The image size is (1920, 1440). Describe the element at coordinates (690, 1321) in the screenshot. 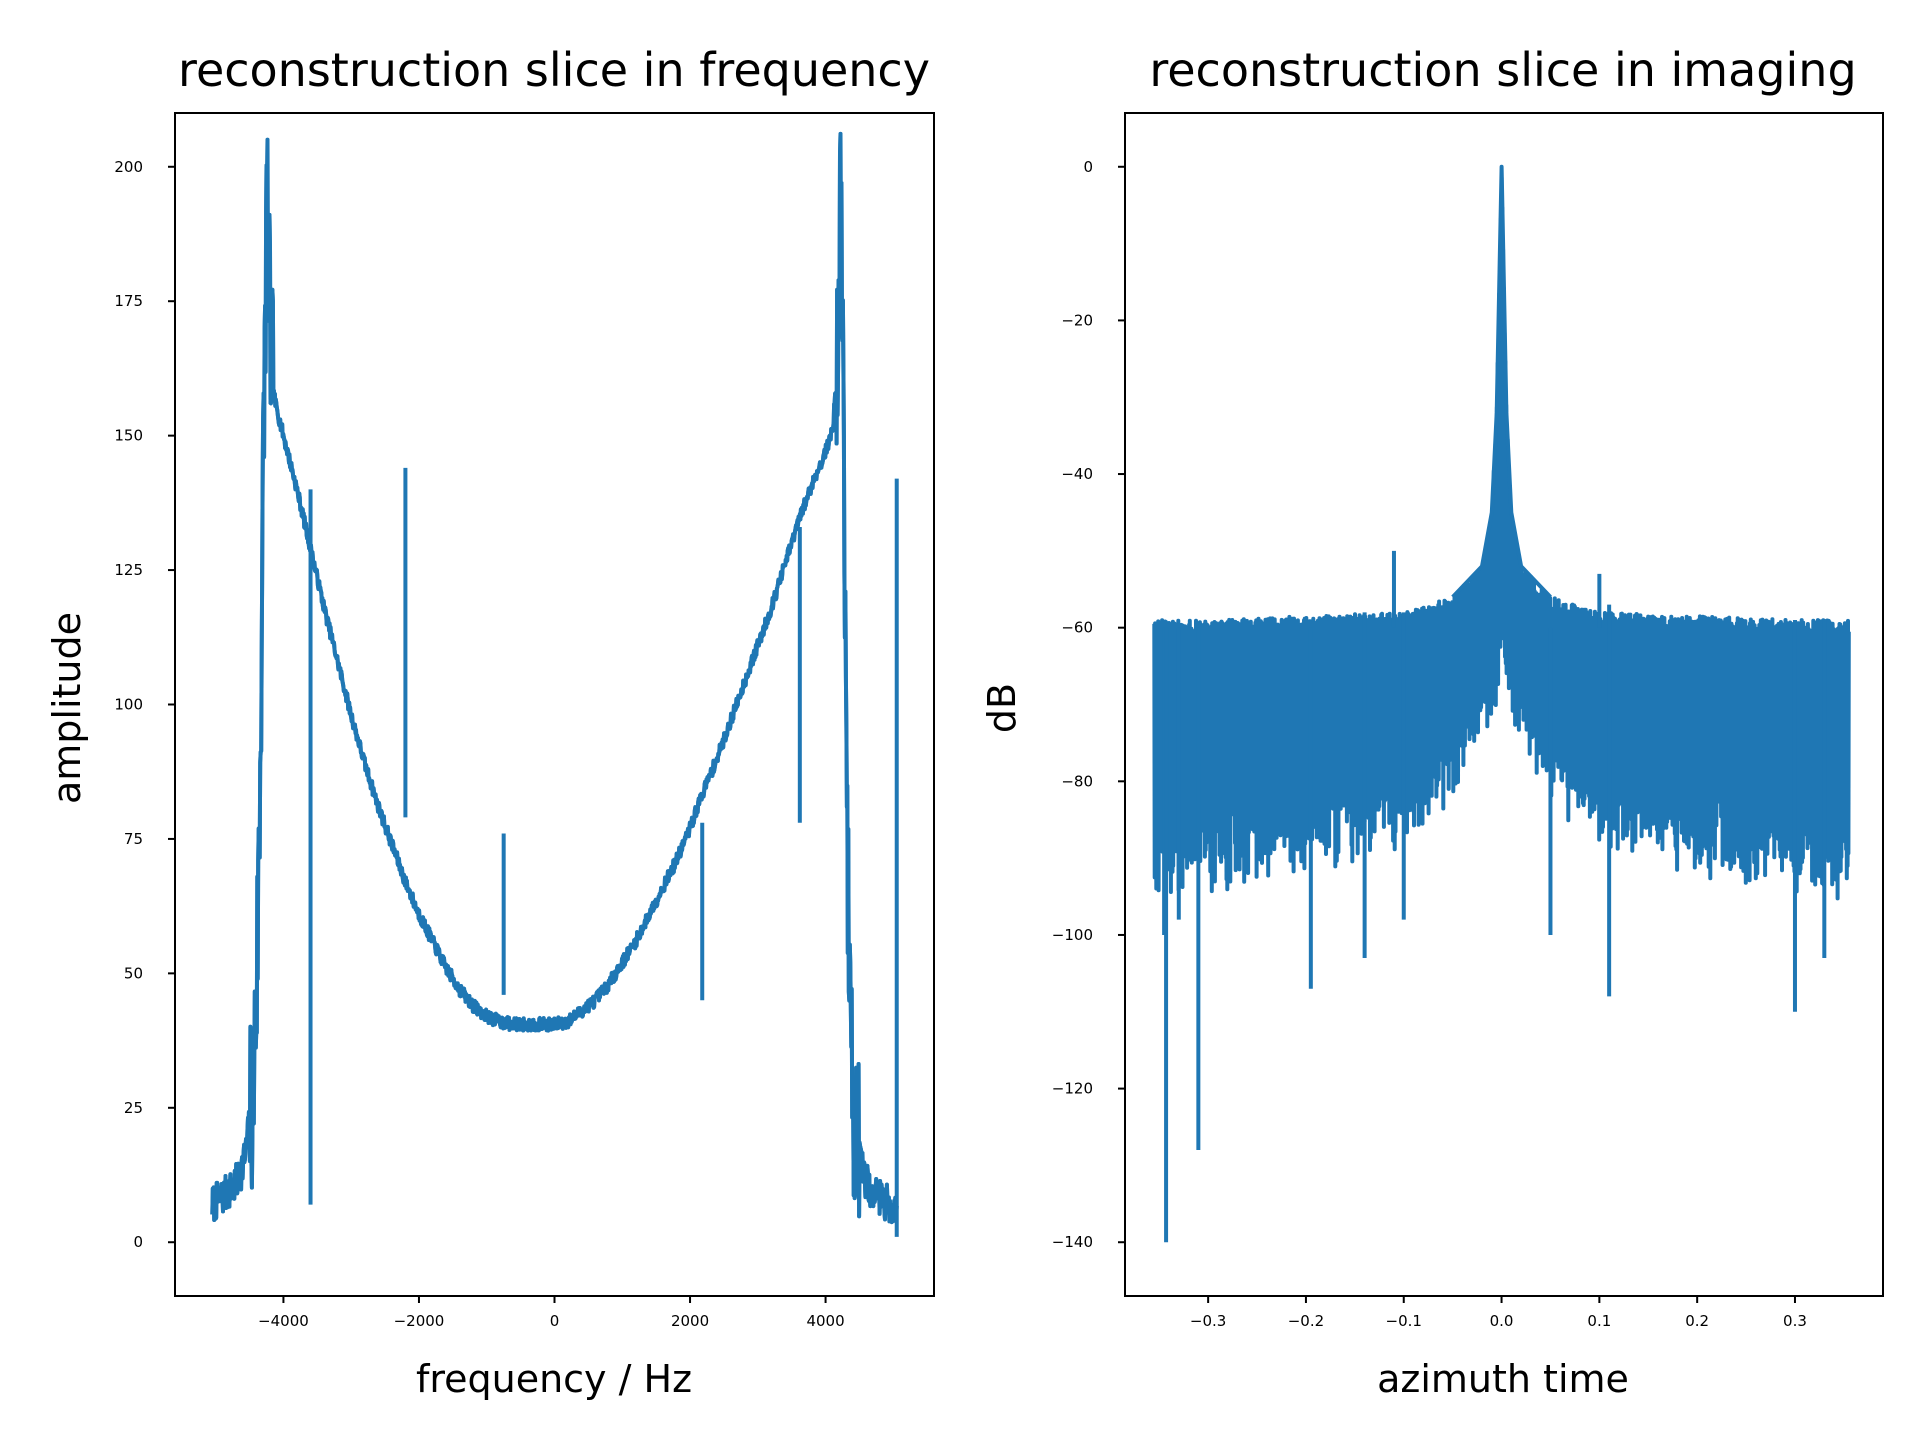

I see `frequency-x-tick-label: 2000` at that location.